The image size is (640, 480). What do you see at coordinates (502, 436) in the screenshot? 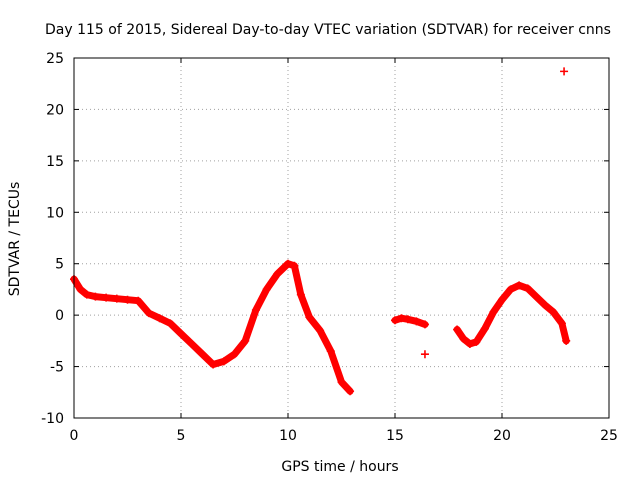
I see `x-tick-label: 20` at bounding box center [502, 436].